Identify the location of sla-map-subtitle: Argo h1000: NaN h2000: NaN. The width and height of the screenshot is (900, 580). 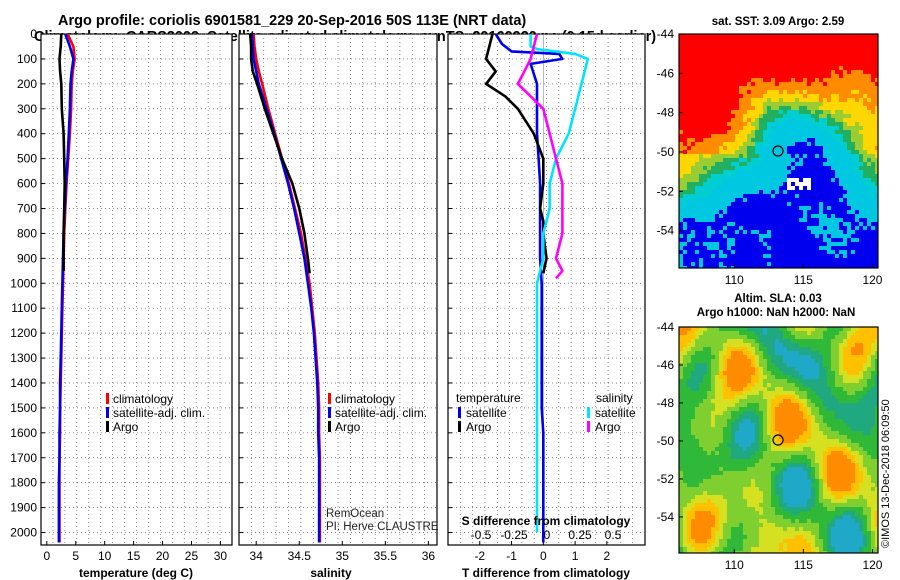
(776, 313).